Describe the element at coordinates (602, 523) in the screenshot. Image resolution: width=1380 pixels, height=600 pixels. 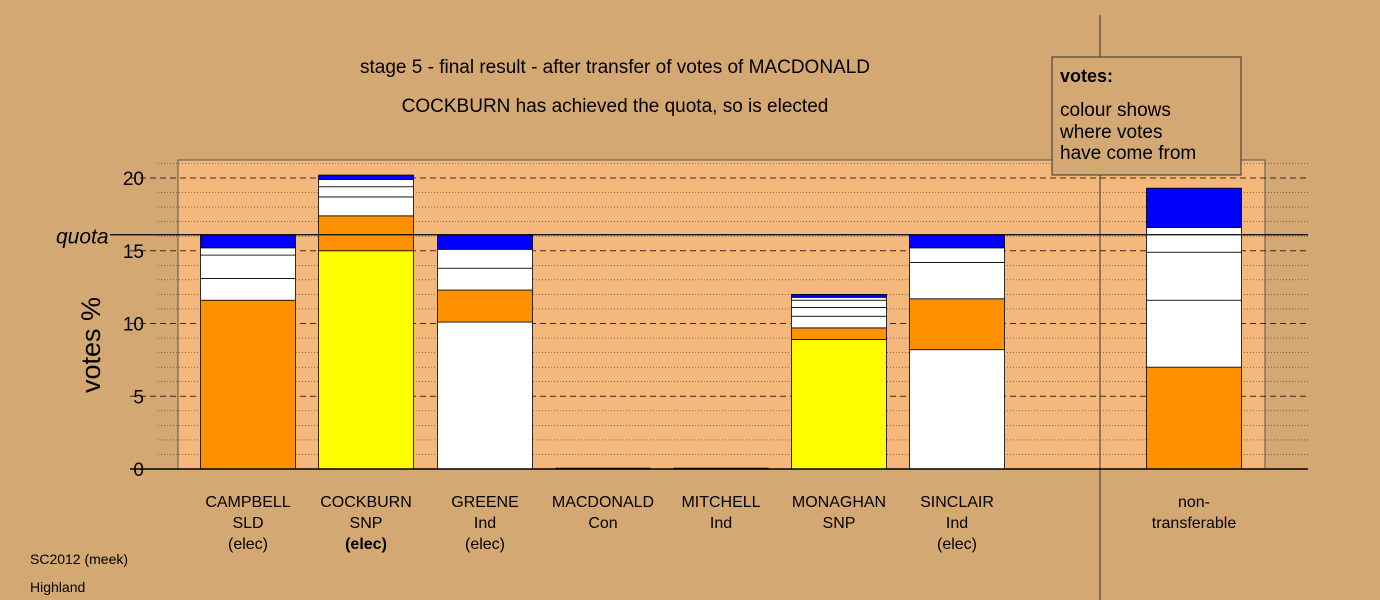
I see `x-category-label: Con` at that location.